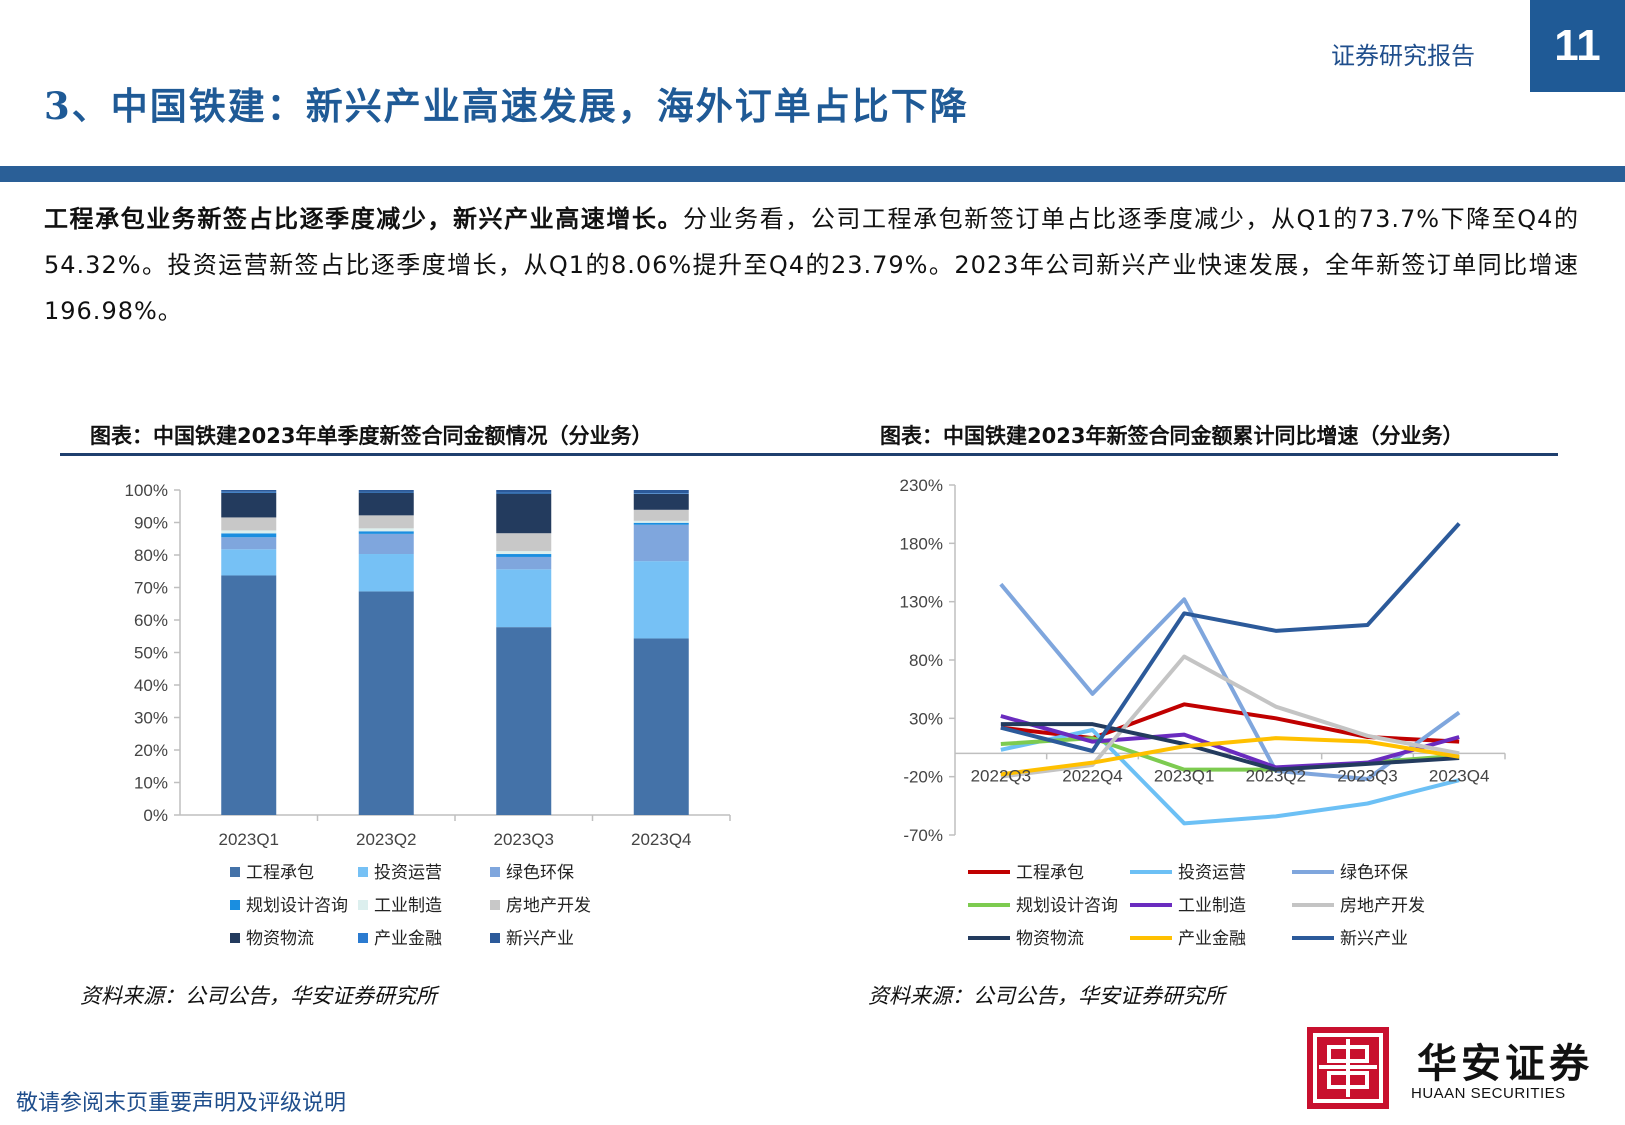 The height and width of the screenshot is (1125, 1625). Describe the element at coordinates (1374, 939) in the screenshot. I see `legend-label: 新兴产业` at that location.